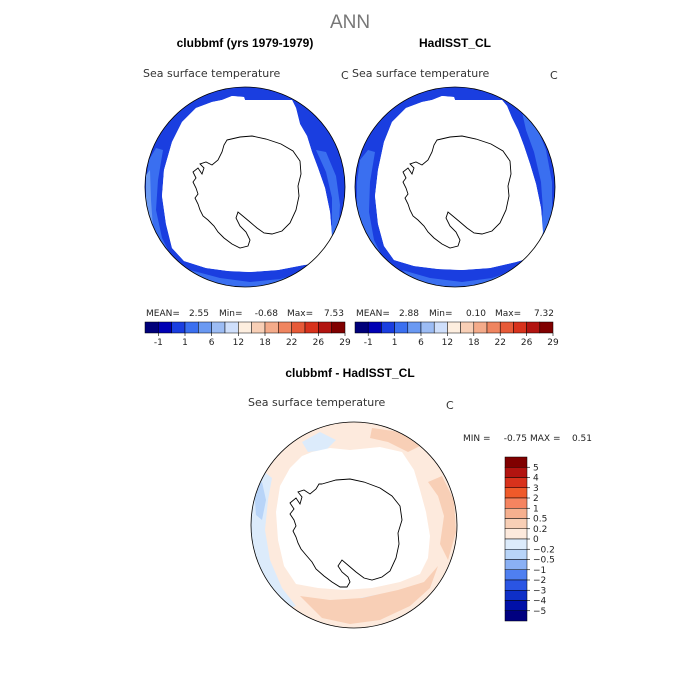  Describe the element at coordinates (544, 314) in the screenshot. I see `max-value: 7.32` at that location.